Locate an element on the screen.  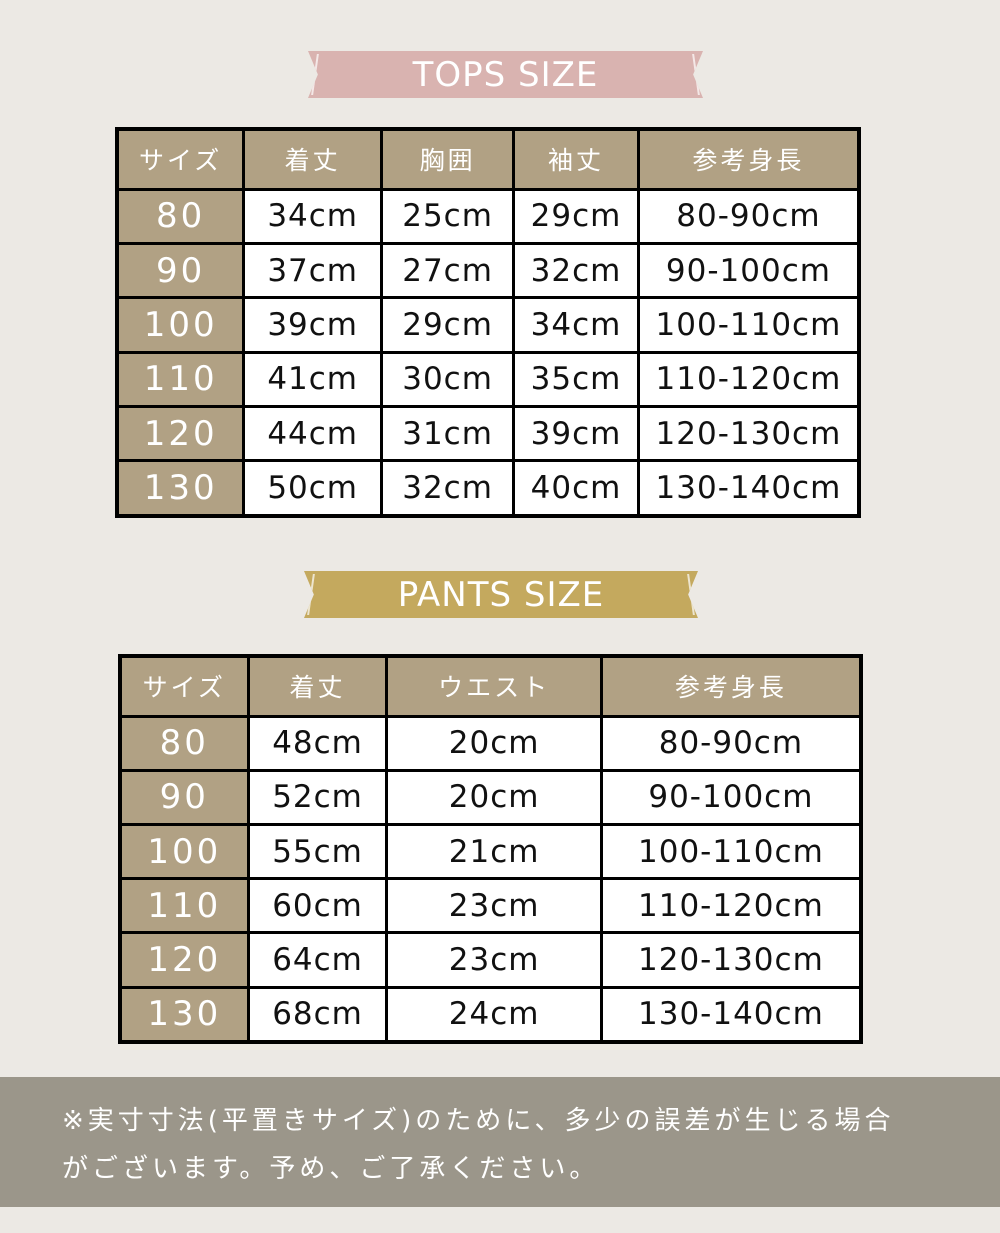
value-cell: 41cm is located at coordinates (313, 379).